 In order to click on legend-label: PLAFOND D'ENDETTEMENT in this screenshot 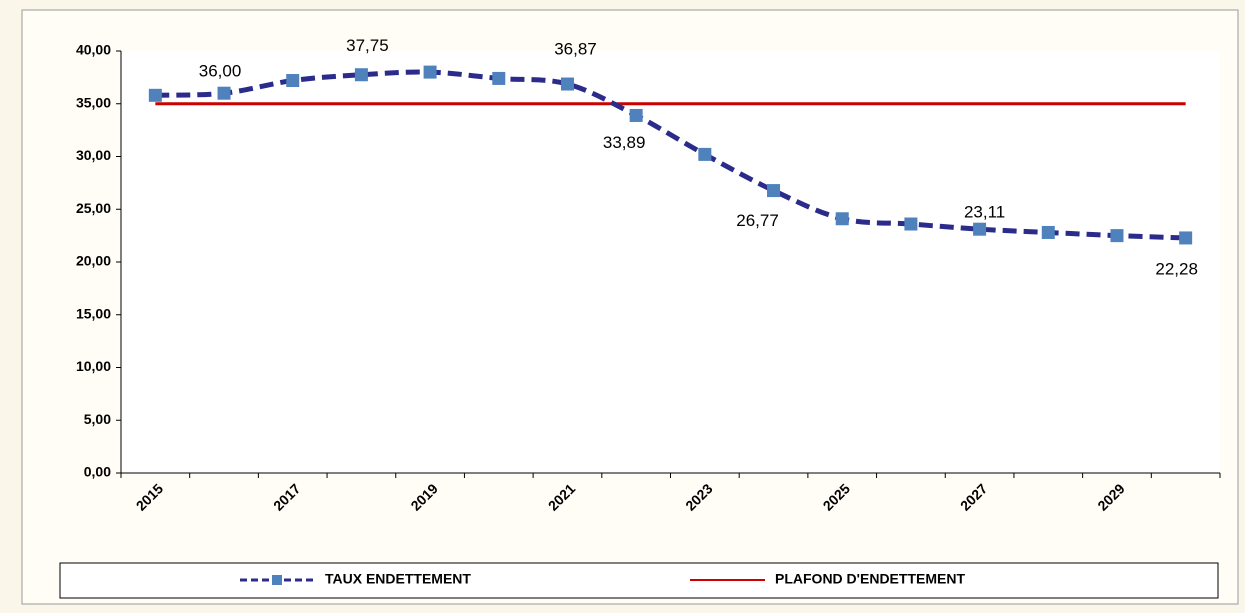, I will do `click(870, 579)`.